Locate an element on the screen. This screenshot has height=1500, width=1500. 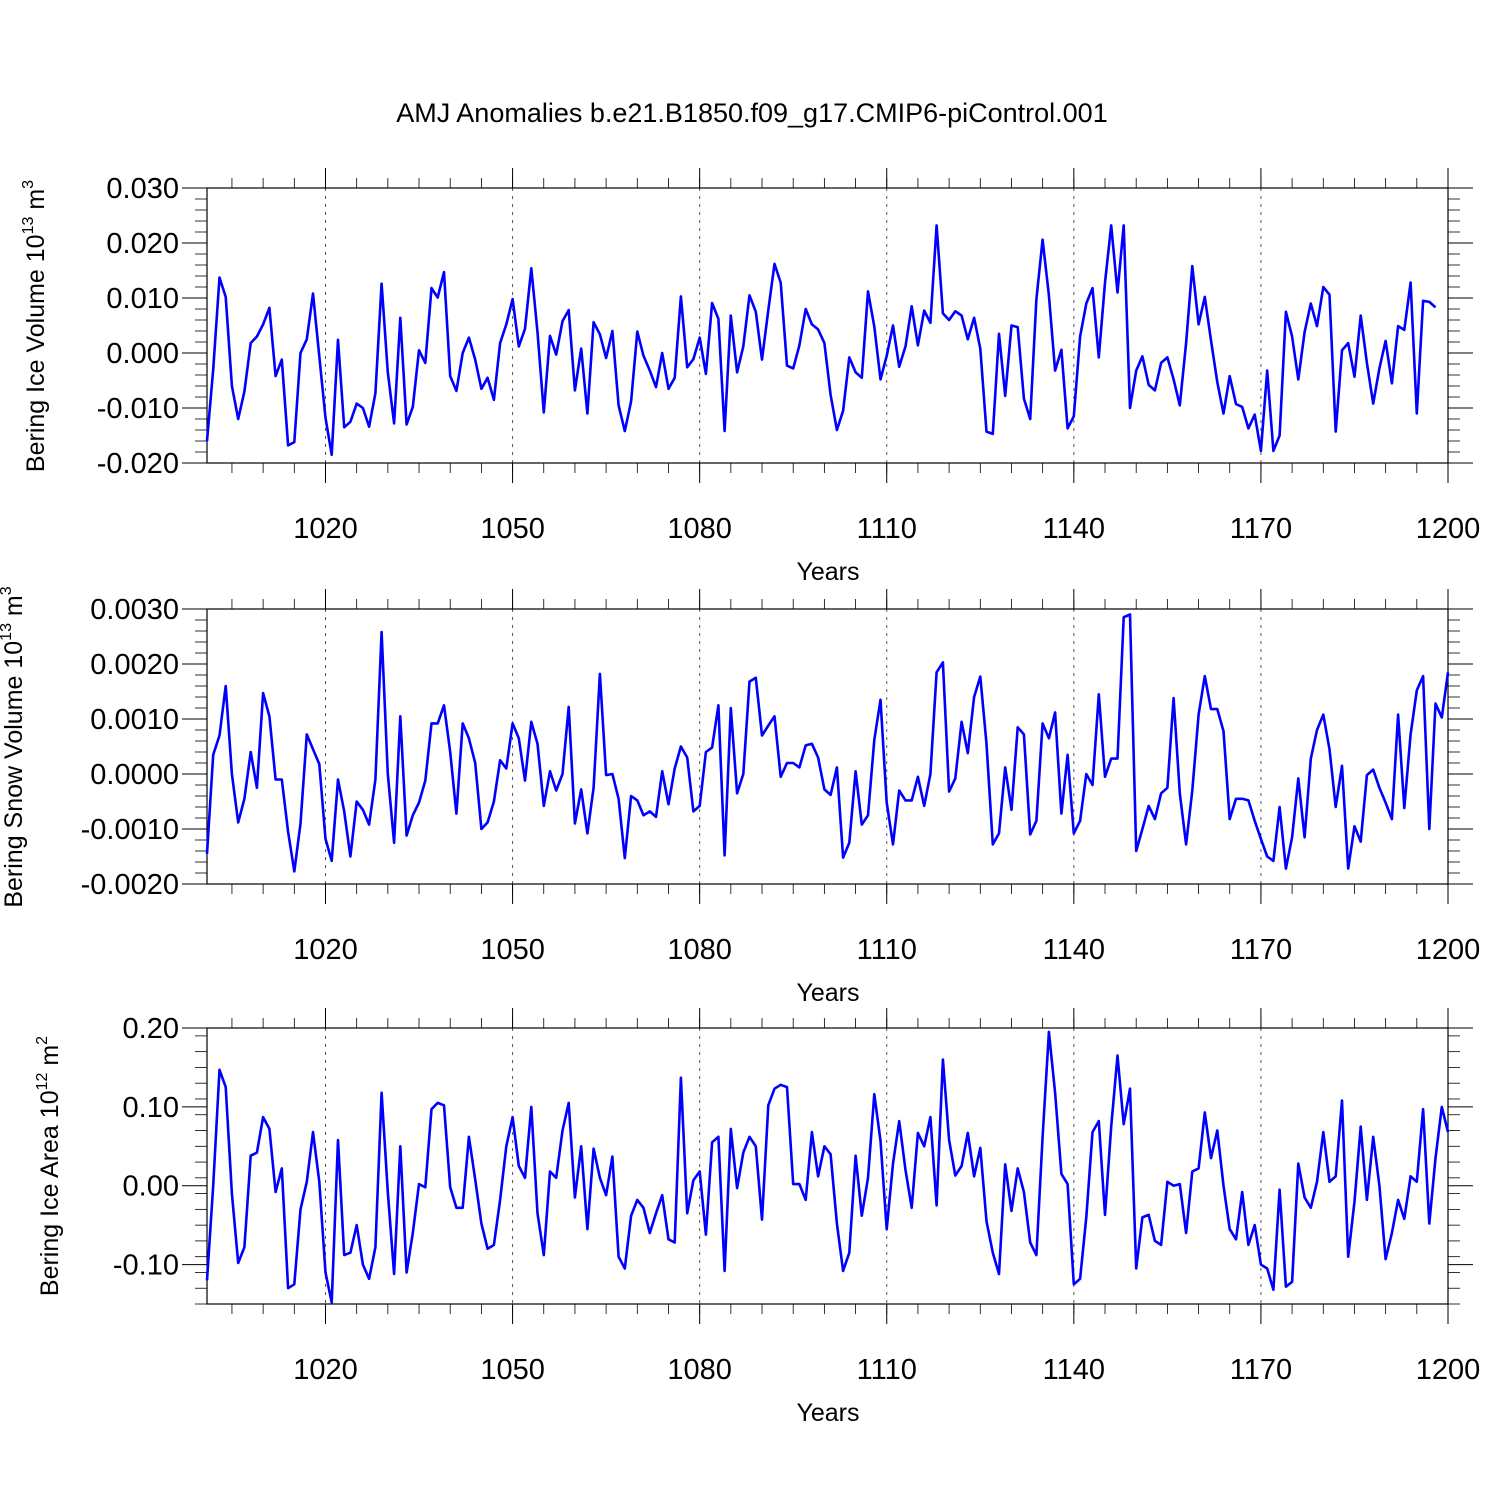
y-tick-label: -0.020 is located at coordinates (138, 464).